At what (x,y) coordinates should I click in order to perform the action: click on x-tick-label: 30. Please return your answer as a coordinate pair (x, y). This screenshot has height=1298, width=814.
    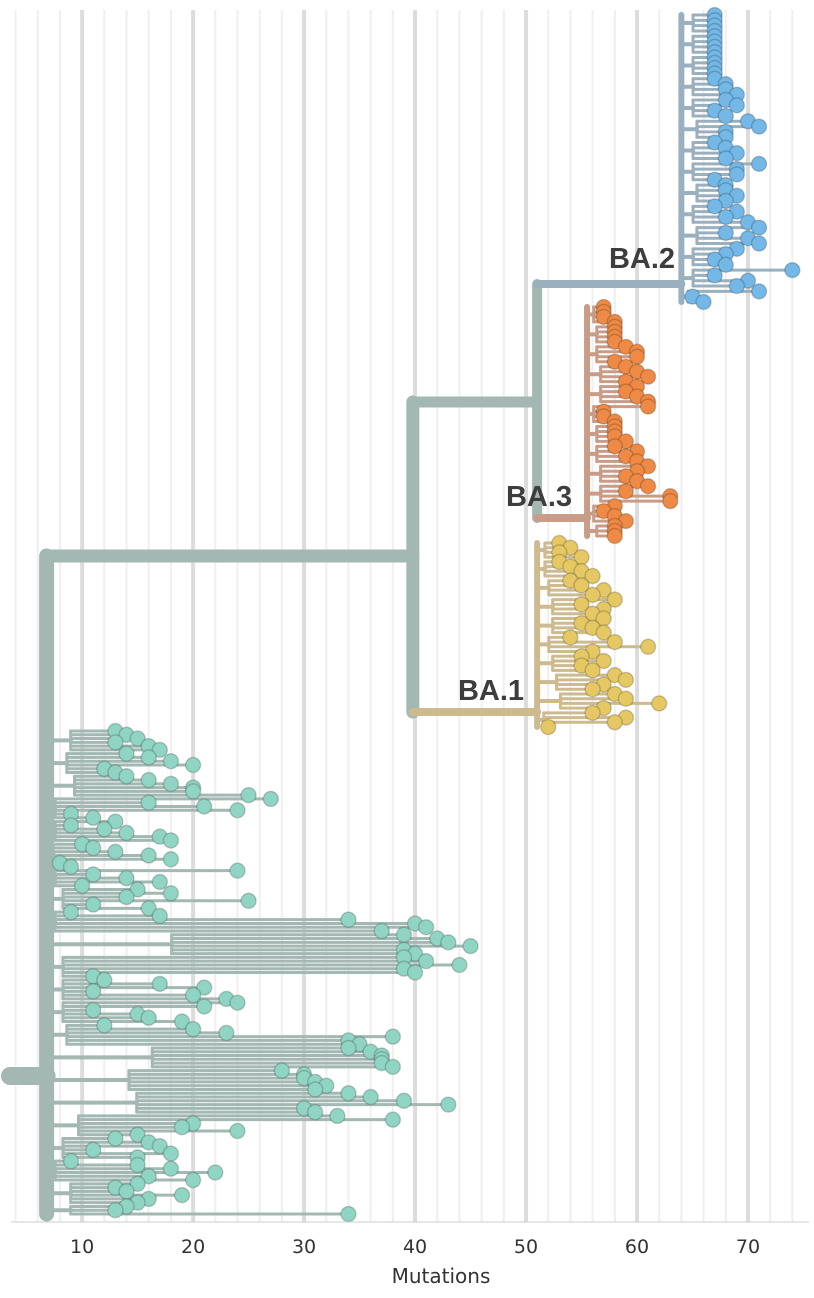
    Looking at the image, I should click on (304, 1247).